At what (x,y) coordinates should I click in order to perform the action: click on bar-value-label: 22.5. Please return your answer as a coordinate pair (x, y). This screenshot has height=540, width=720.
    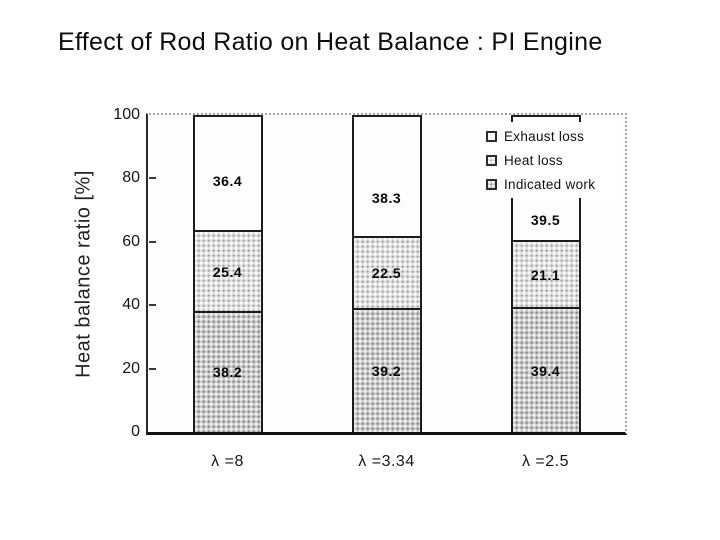
    Looking at the image, I should click on (386, 273).